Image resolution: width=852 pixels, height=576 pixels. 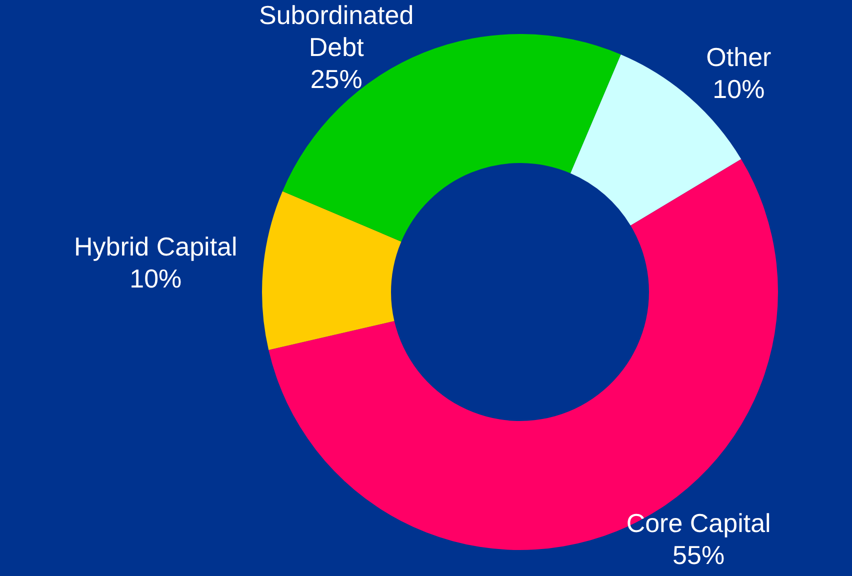 I want to click on slice-label: Hybrid Capital, so click(x=156, y=246).